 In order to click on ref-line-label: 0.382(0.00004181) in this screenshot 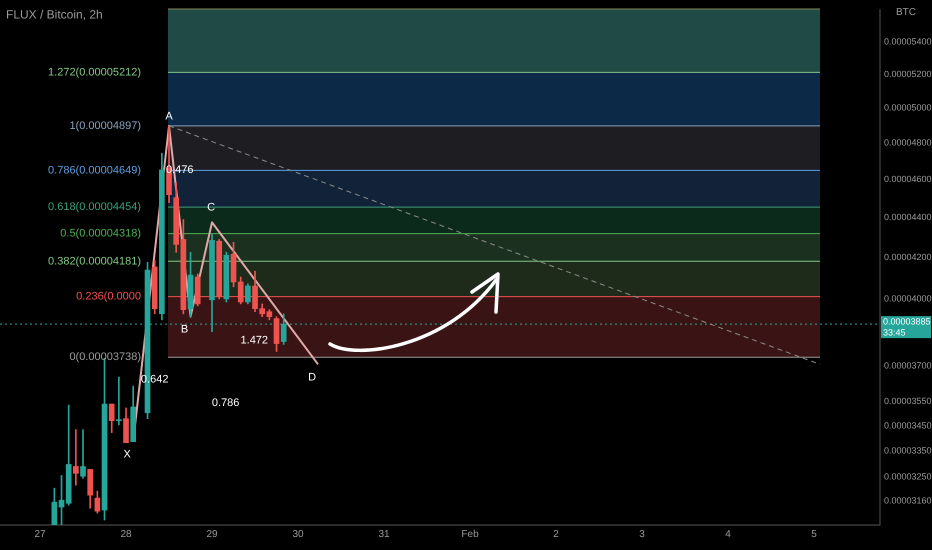, I will do `click(94, 261)`.